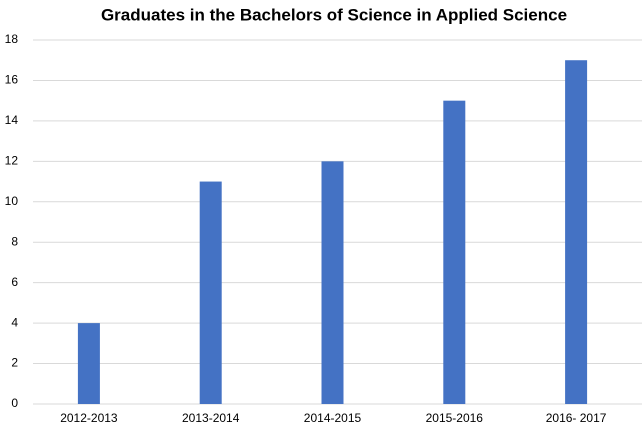 The height and width of the screenshot is (429, 642). I want to click on x-tick-label: 2014-2015, so click(333, 418).